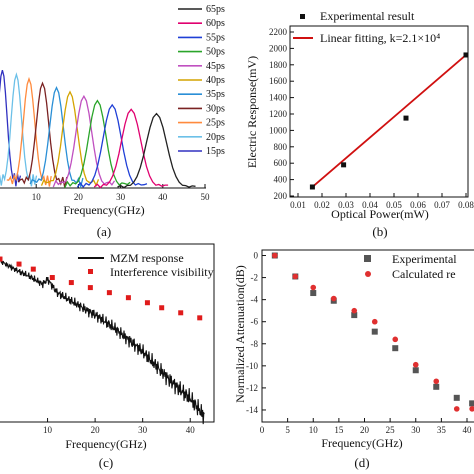 This screenshot has height=474, width=474. What do you see at coordinates (255, 344) in the screenshot?
I see `panel-d-y-tick-label: -8` at bounding box center [255, 344].